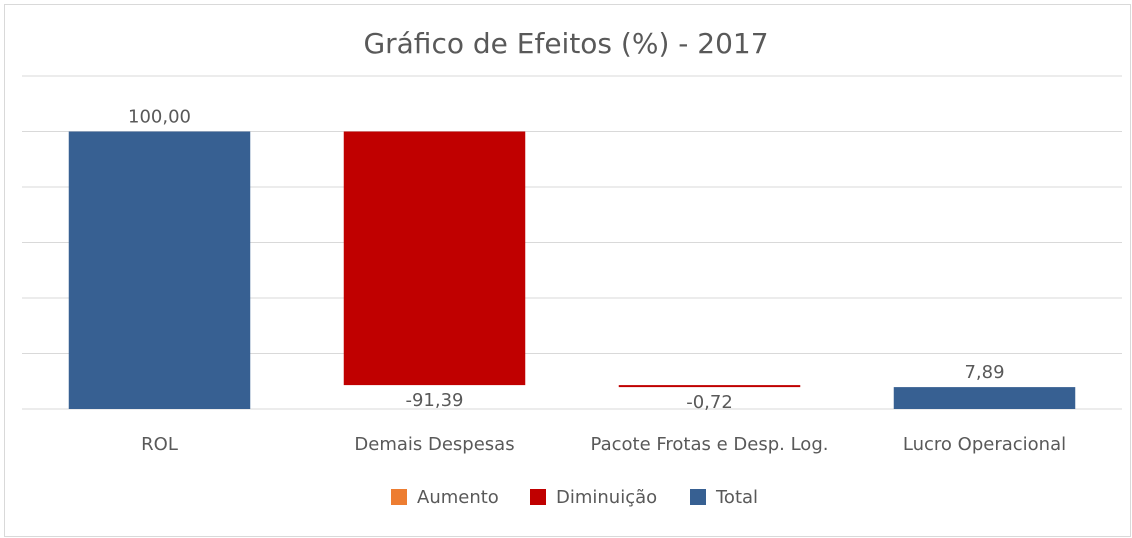  I want to click on value-label: 7,89, so click(984, 372).